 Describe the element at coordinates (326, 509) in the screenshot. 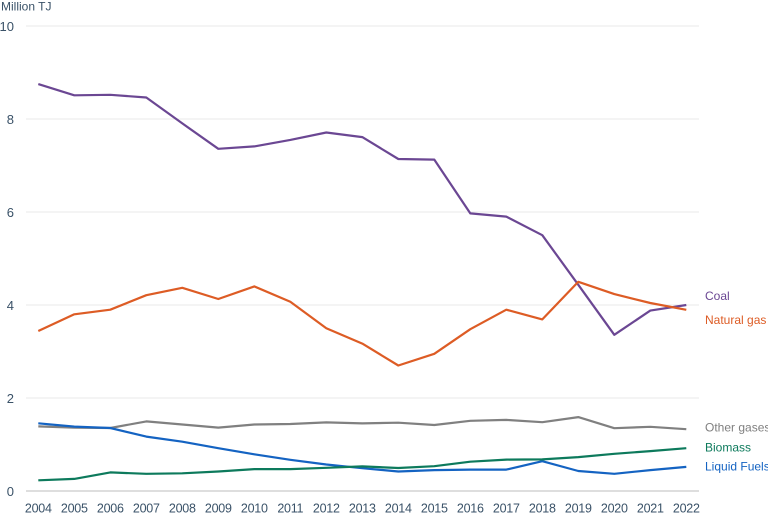

I see `svg-text: 2012` at that location.